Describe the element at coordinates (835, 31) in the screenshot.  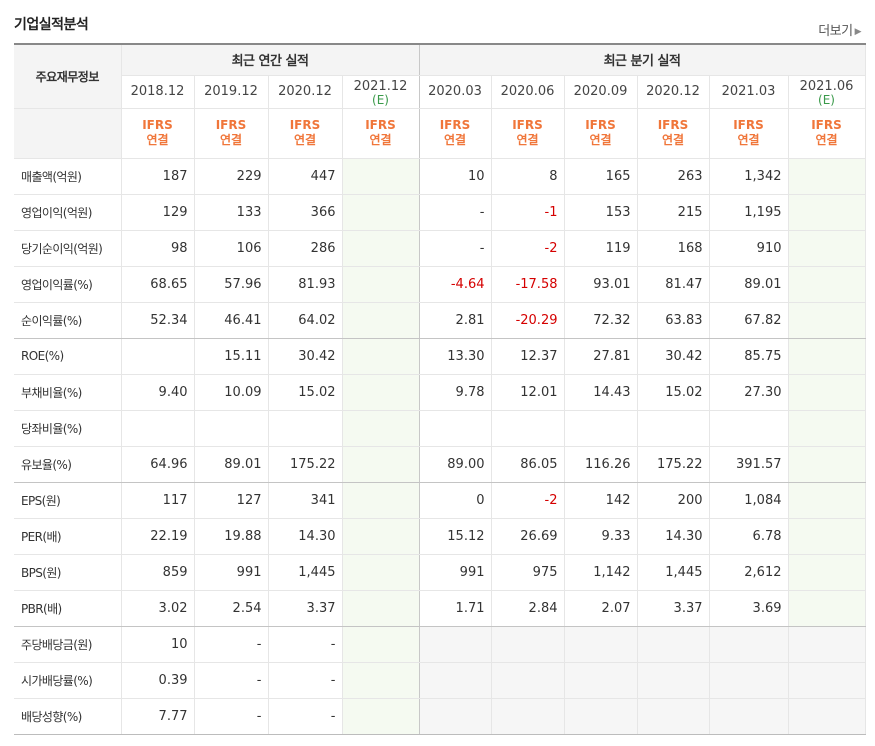
I see `more-link-label: 더보기` at that location.